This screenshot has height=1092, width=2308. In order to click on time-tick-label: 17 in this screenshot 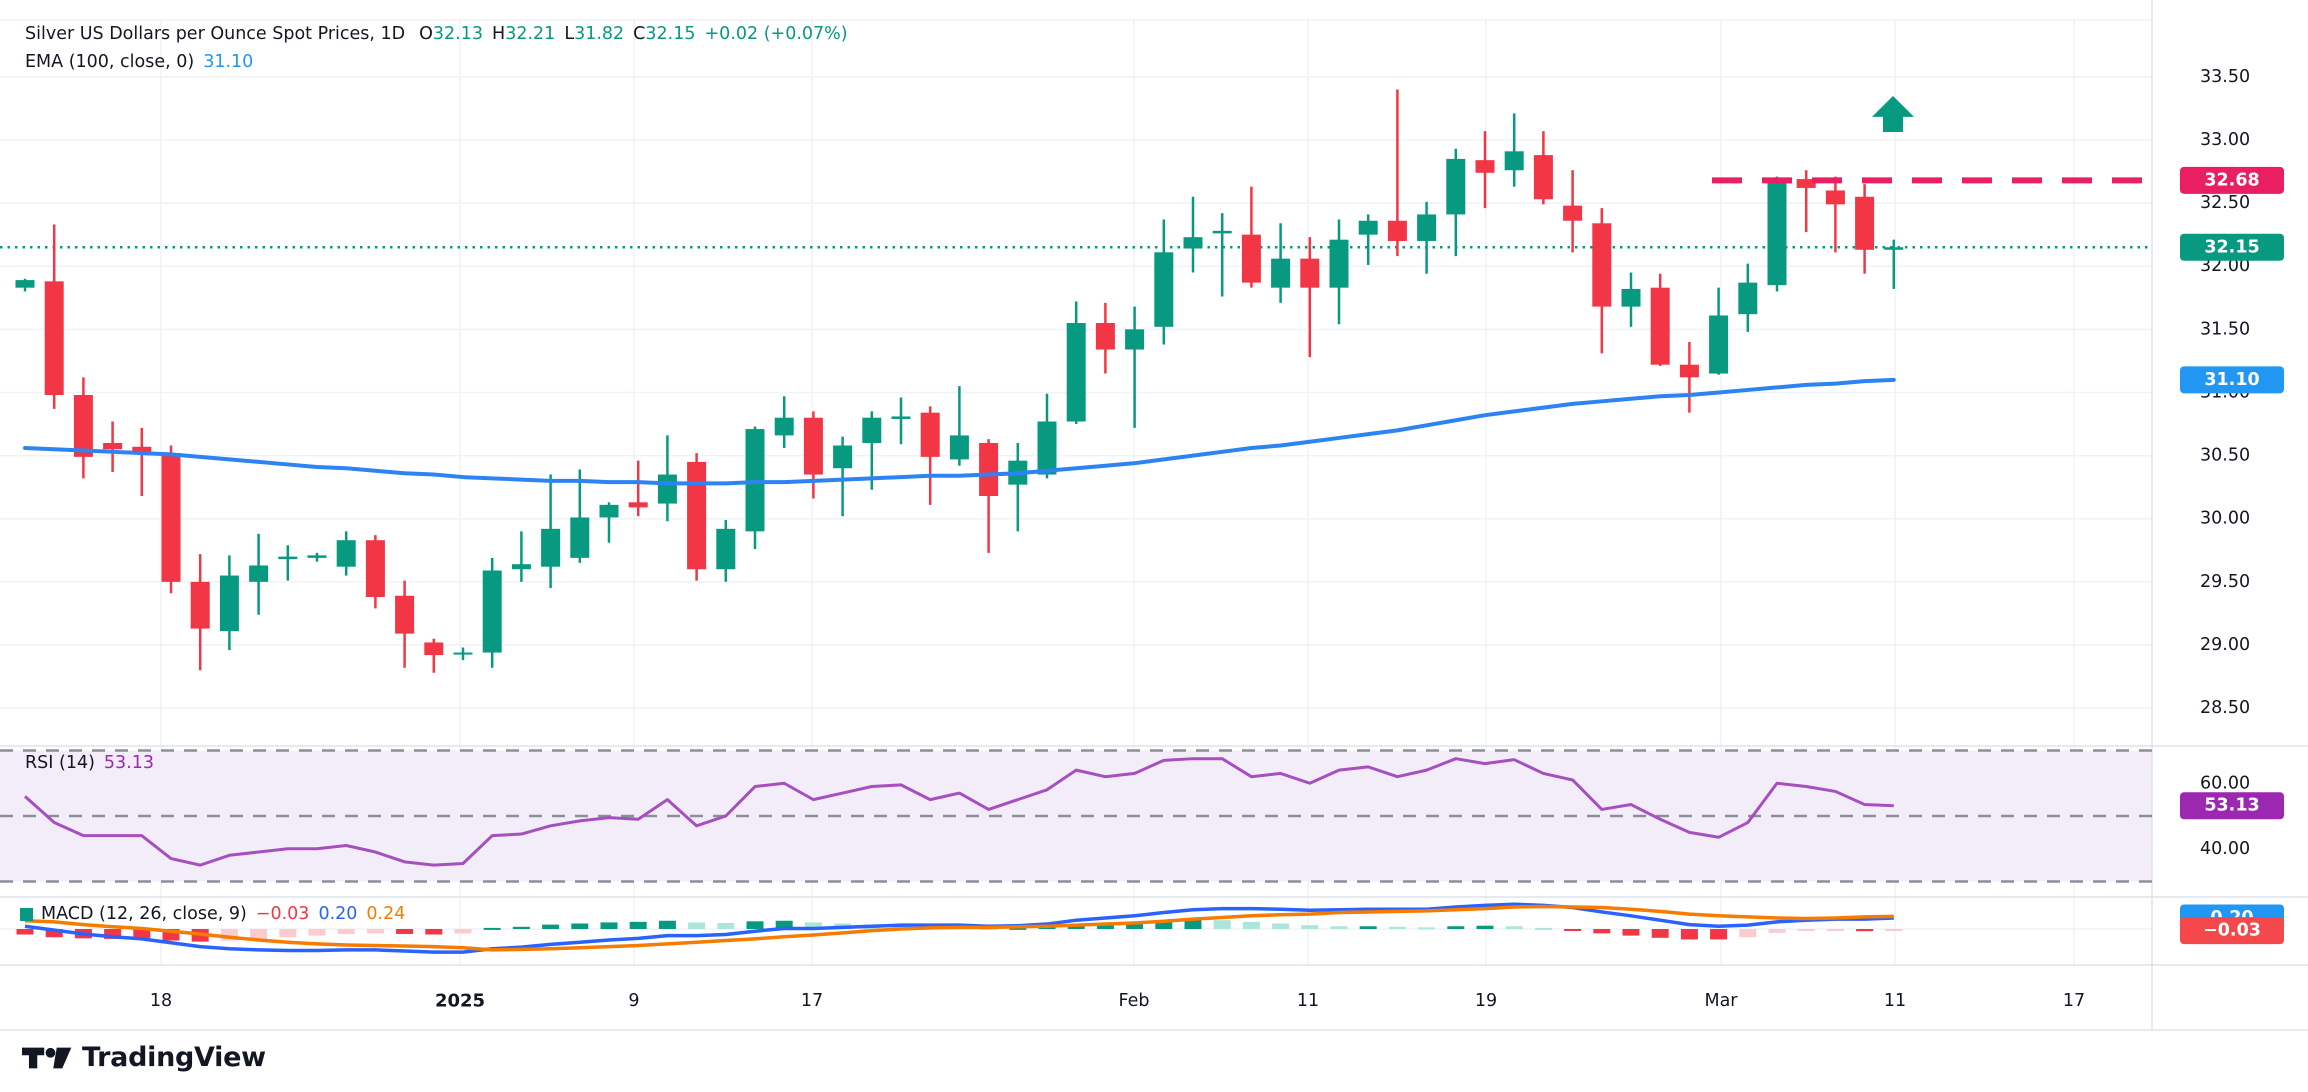, I will do `click(812, 1001)`.